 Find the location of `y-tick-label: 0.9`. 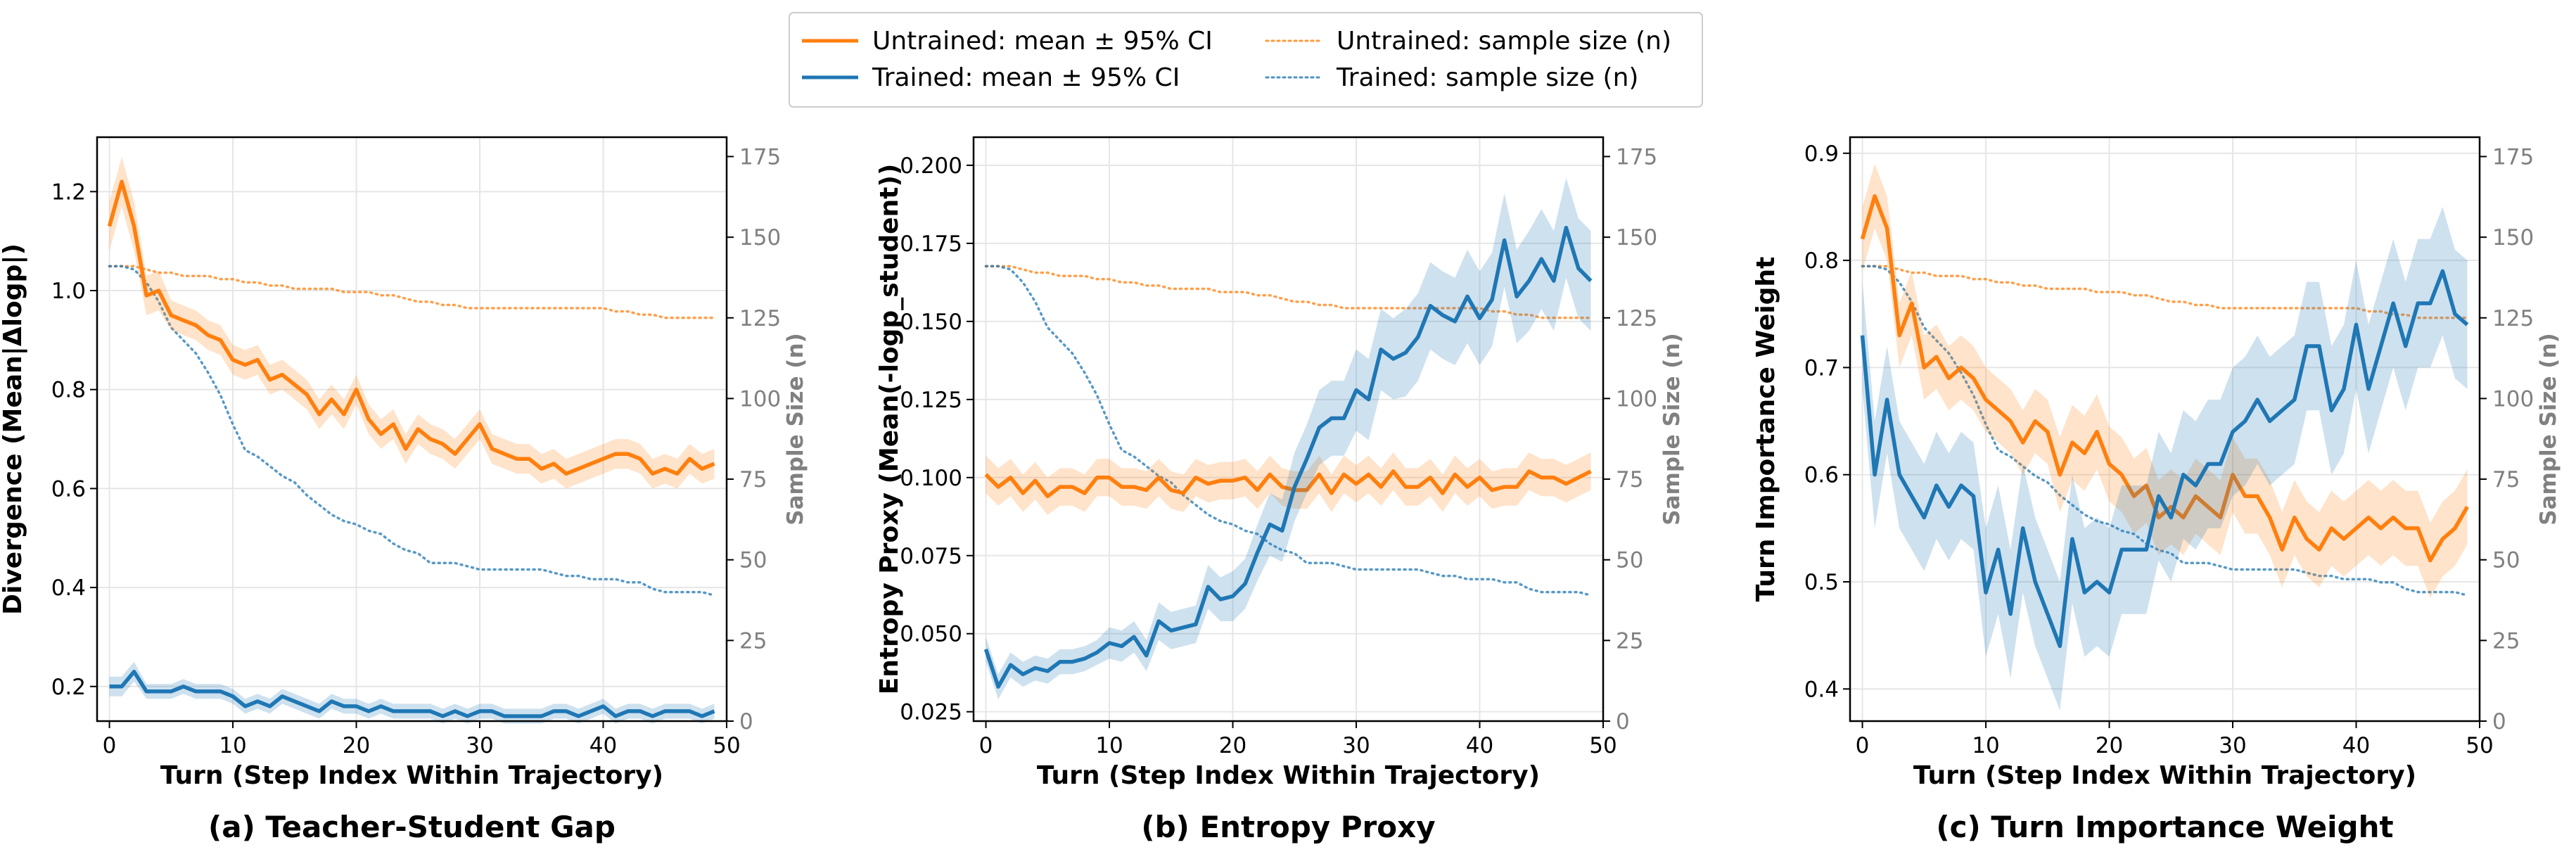

y-tick-label: 0.9 is located at coordinates (1821, 154).